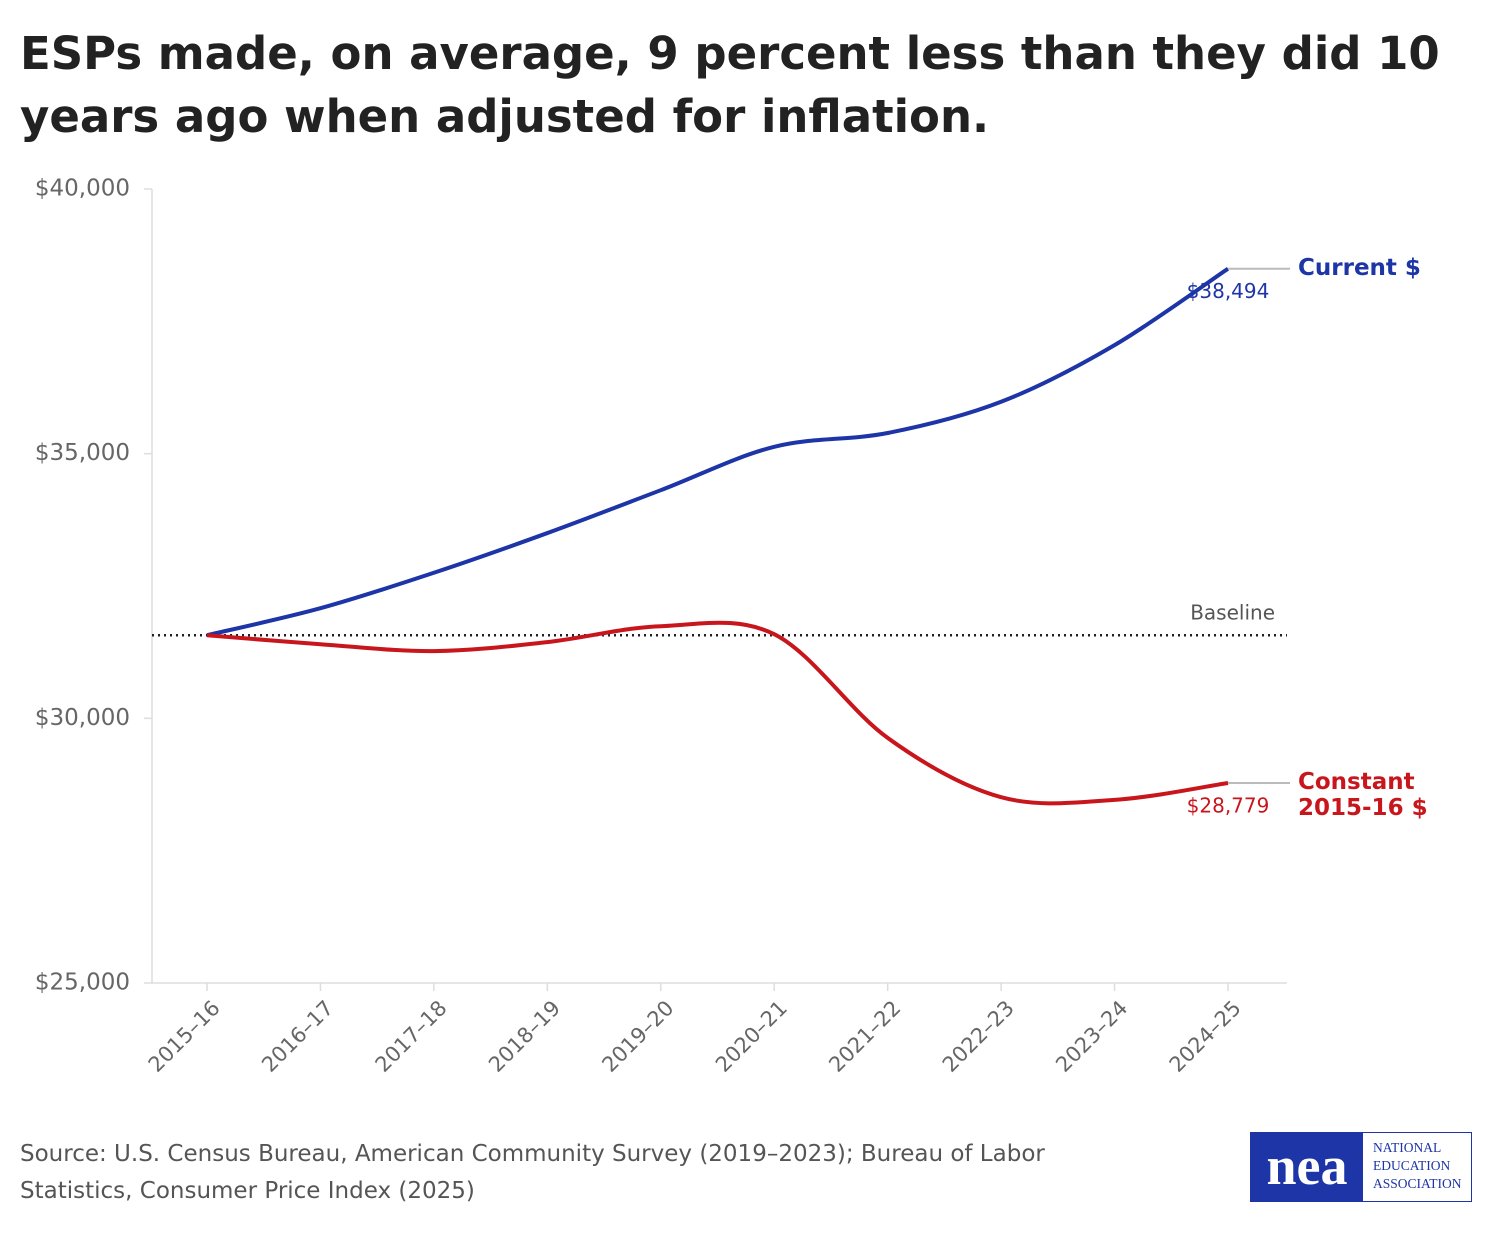 This screenshot has height=1234, width=1500. Describe the element at coordinates (1307, 1167) in the screenshot. I see `logo-mark: nea` at that location.